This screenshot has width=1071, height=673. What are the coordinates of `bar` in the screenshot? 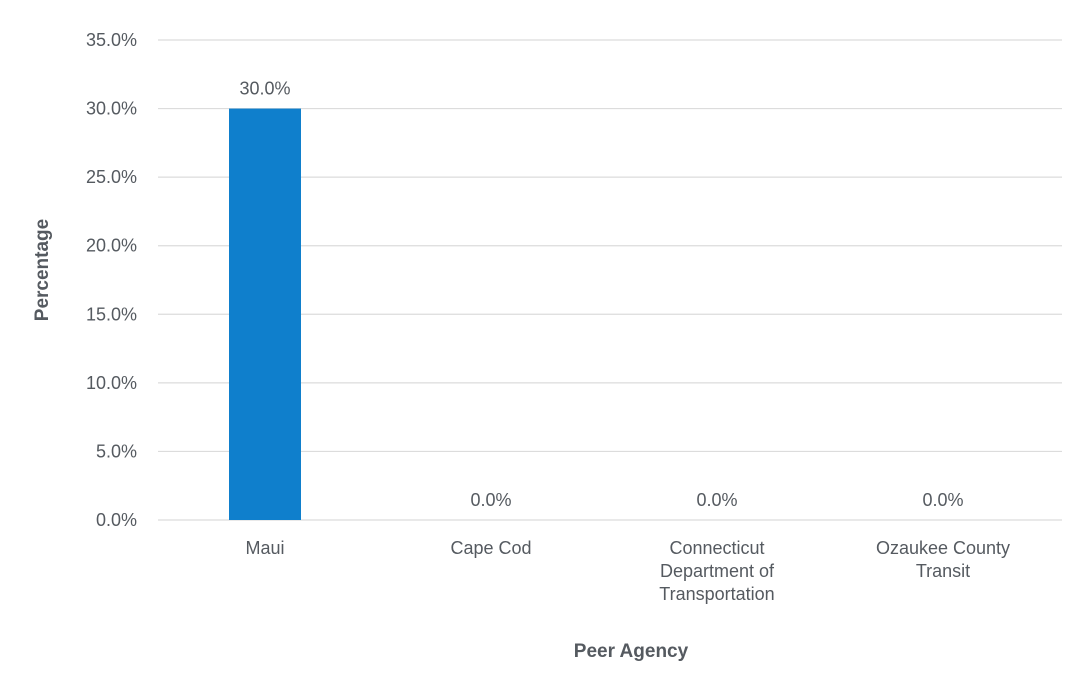 It's located at (265, 314).